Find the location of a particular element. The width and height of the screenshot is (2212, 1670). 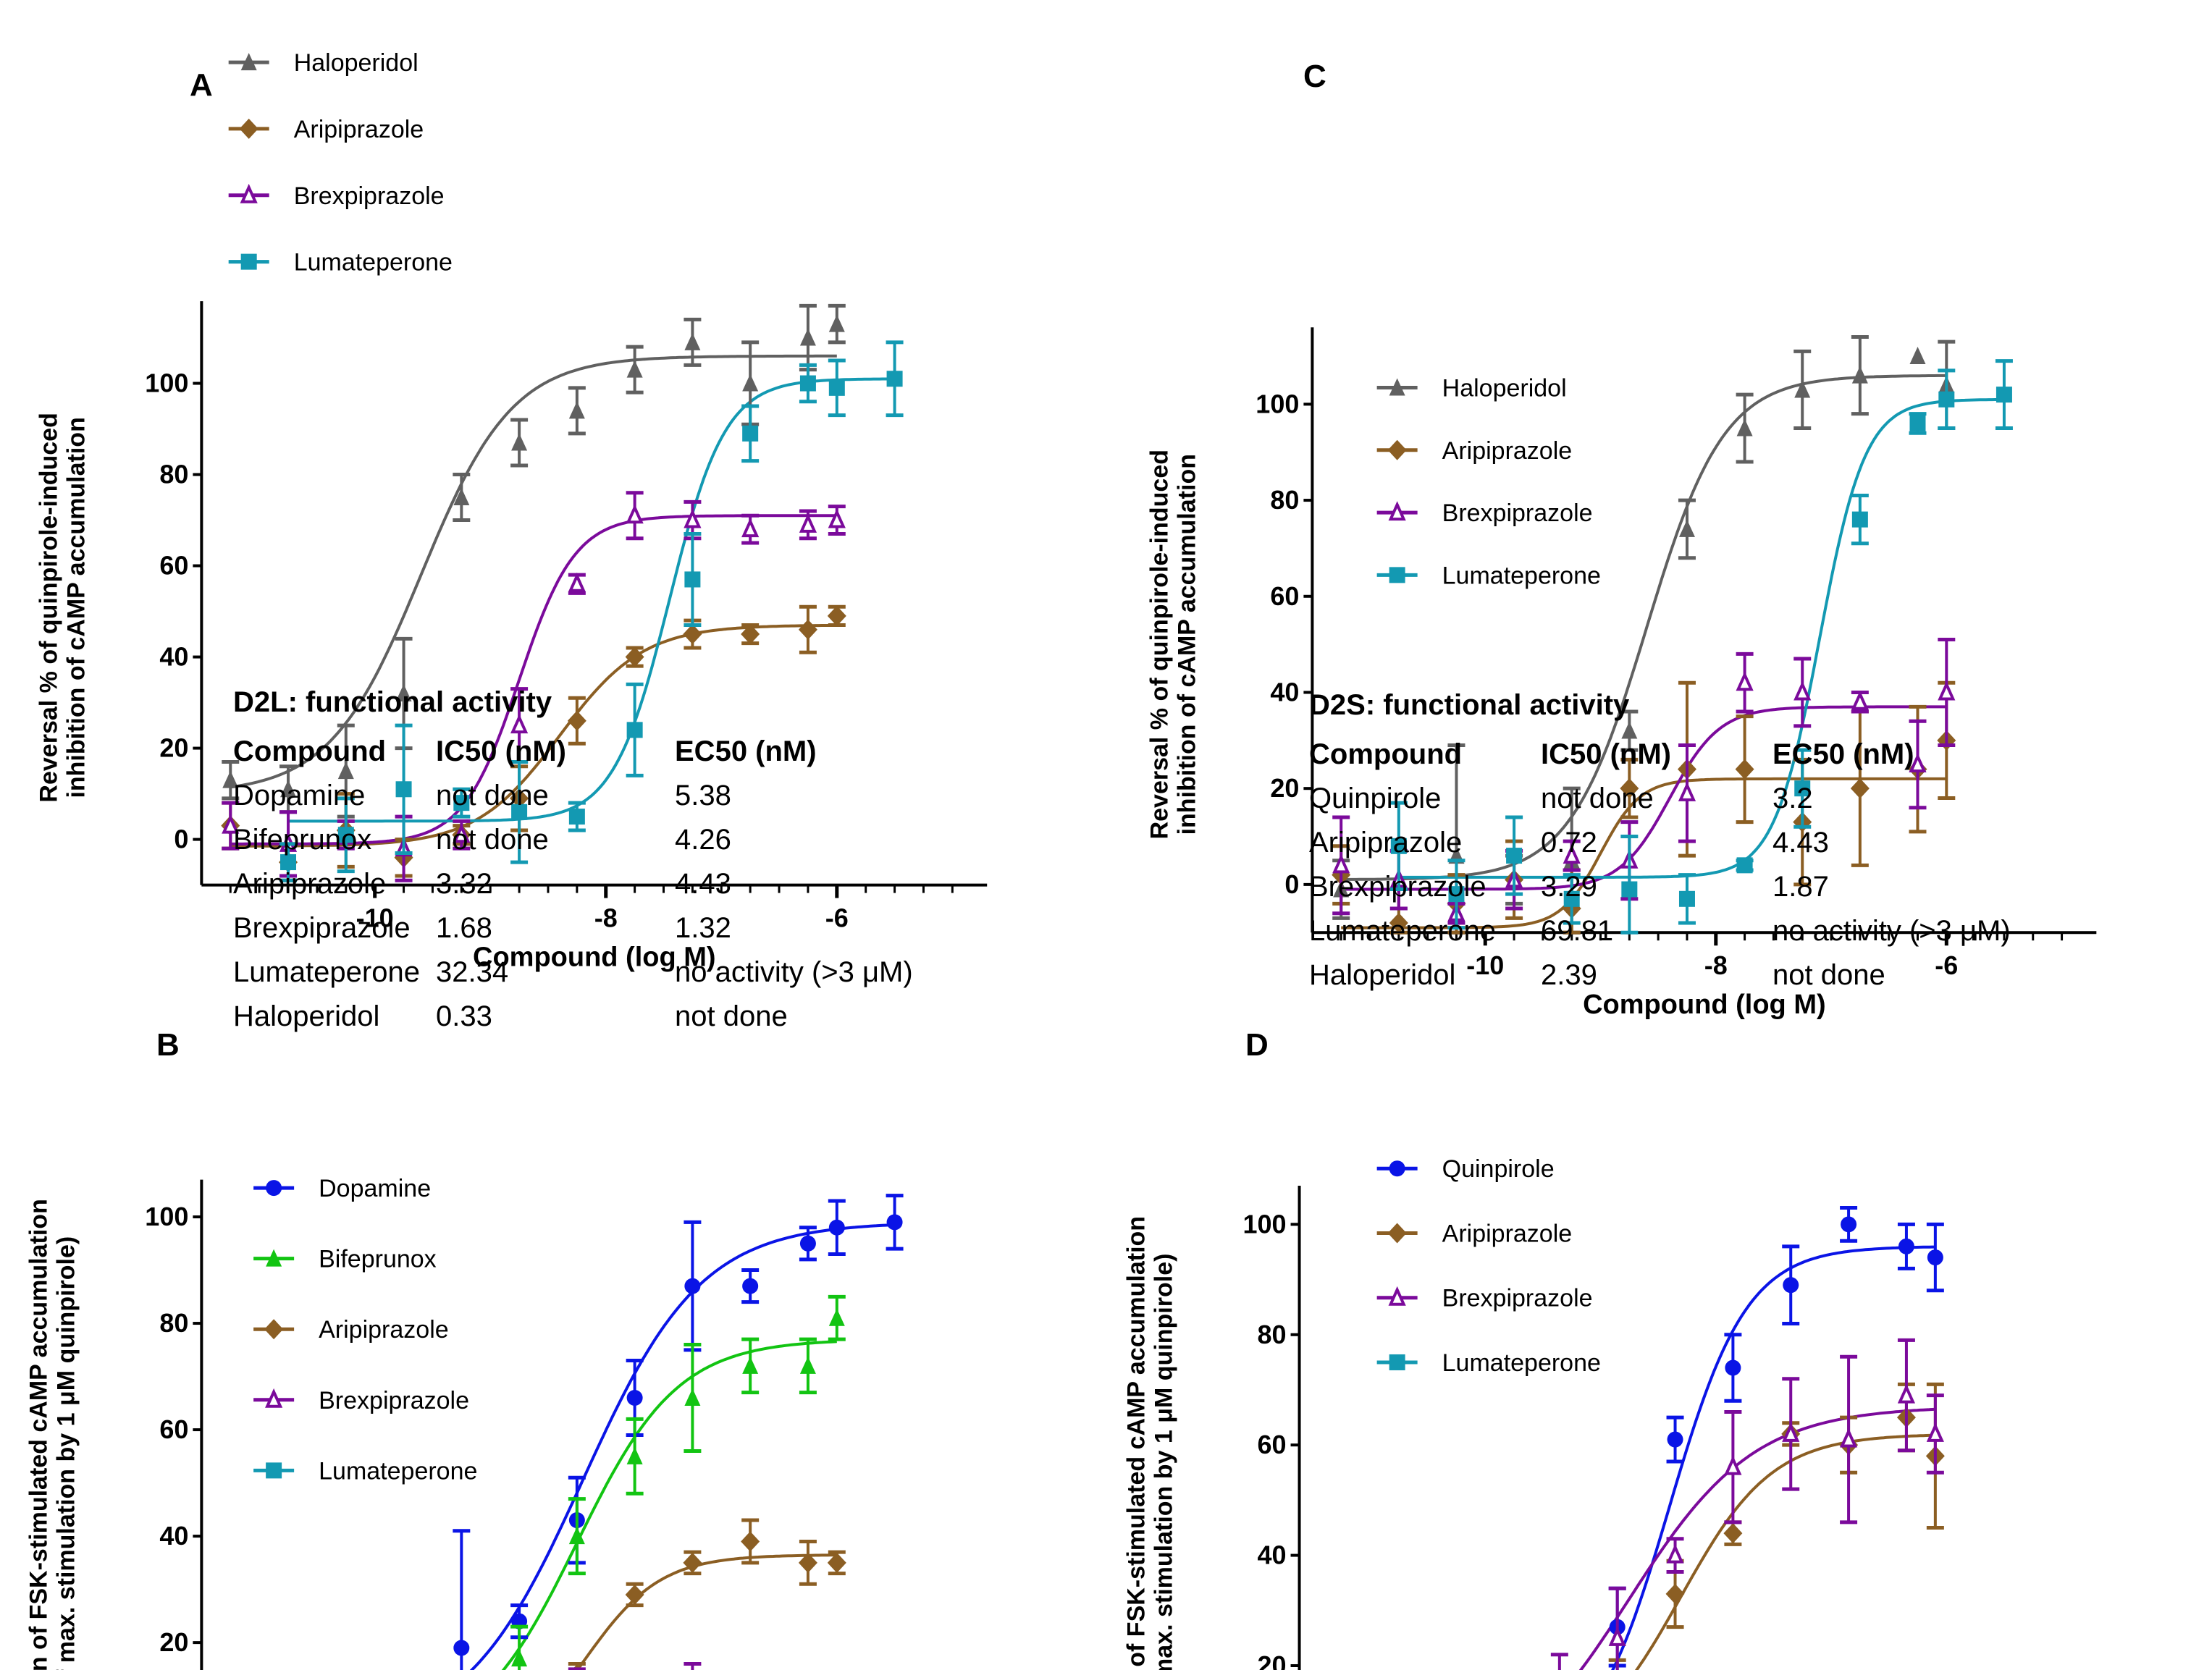

ec50-cell: 4.26 is located at coordinates (703, 840).